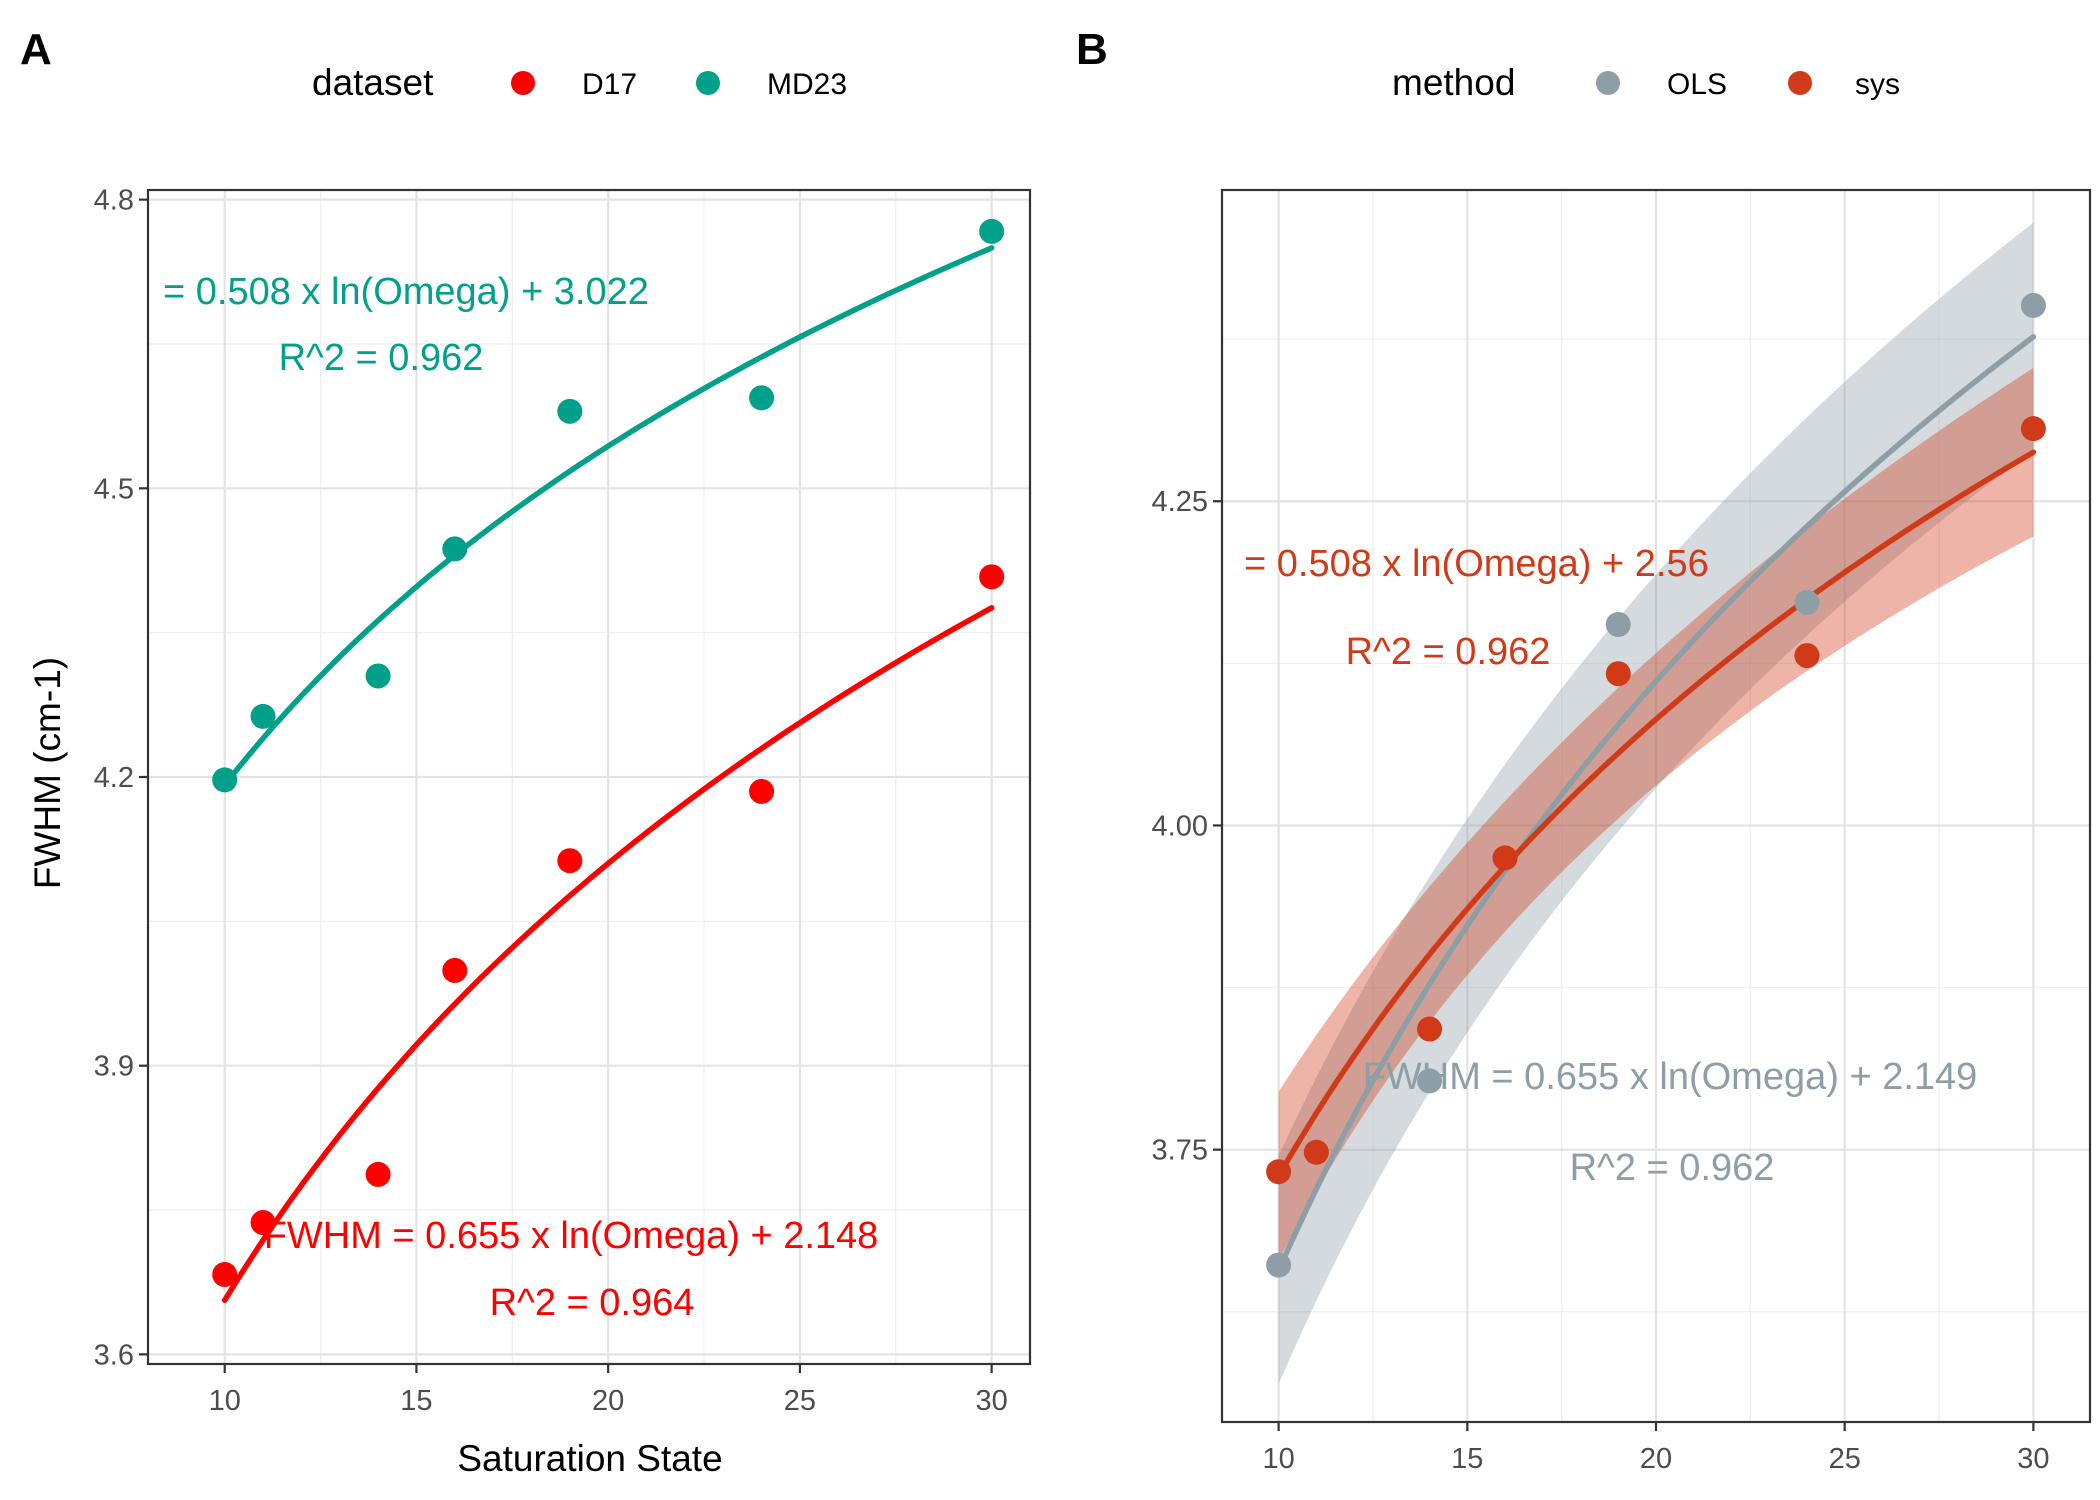 The width and height of the screenshot is (2100, 1500). Describe the element at coordinates (1845, 1459) in the screenshot. I see `panel-b-x-tick-label: 25` at that location.